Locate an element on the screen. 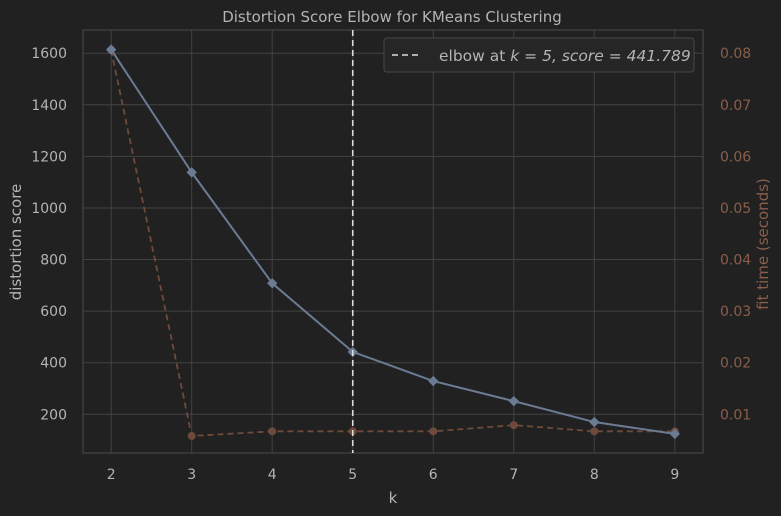  y-tick-label: 400 is located at coordinates (53, 364).